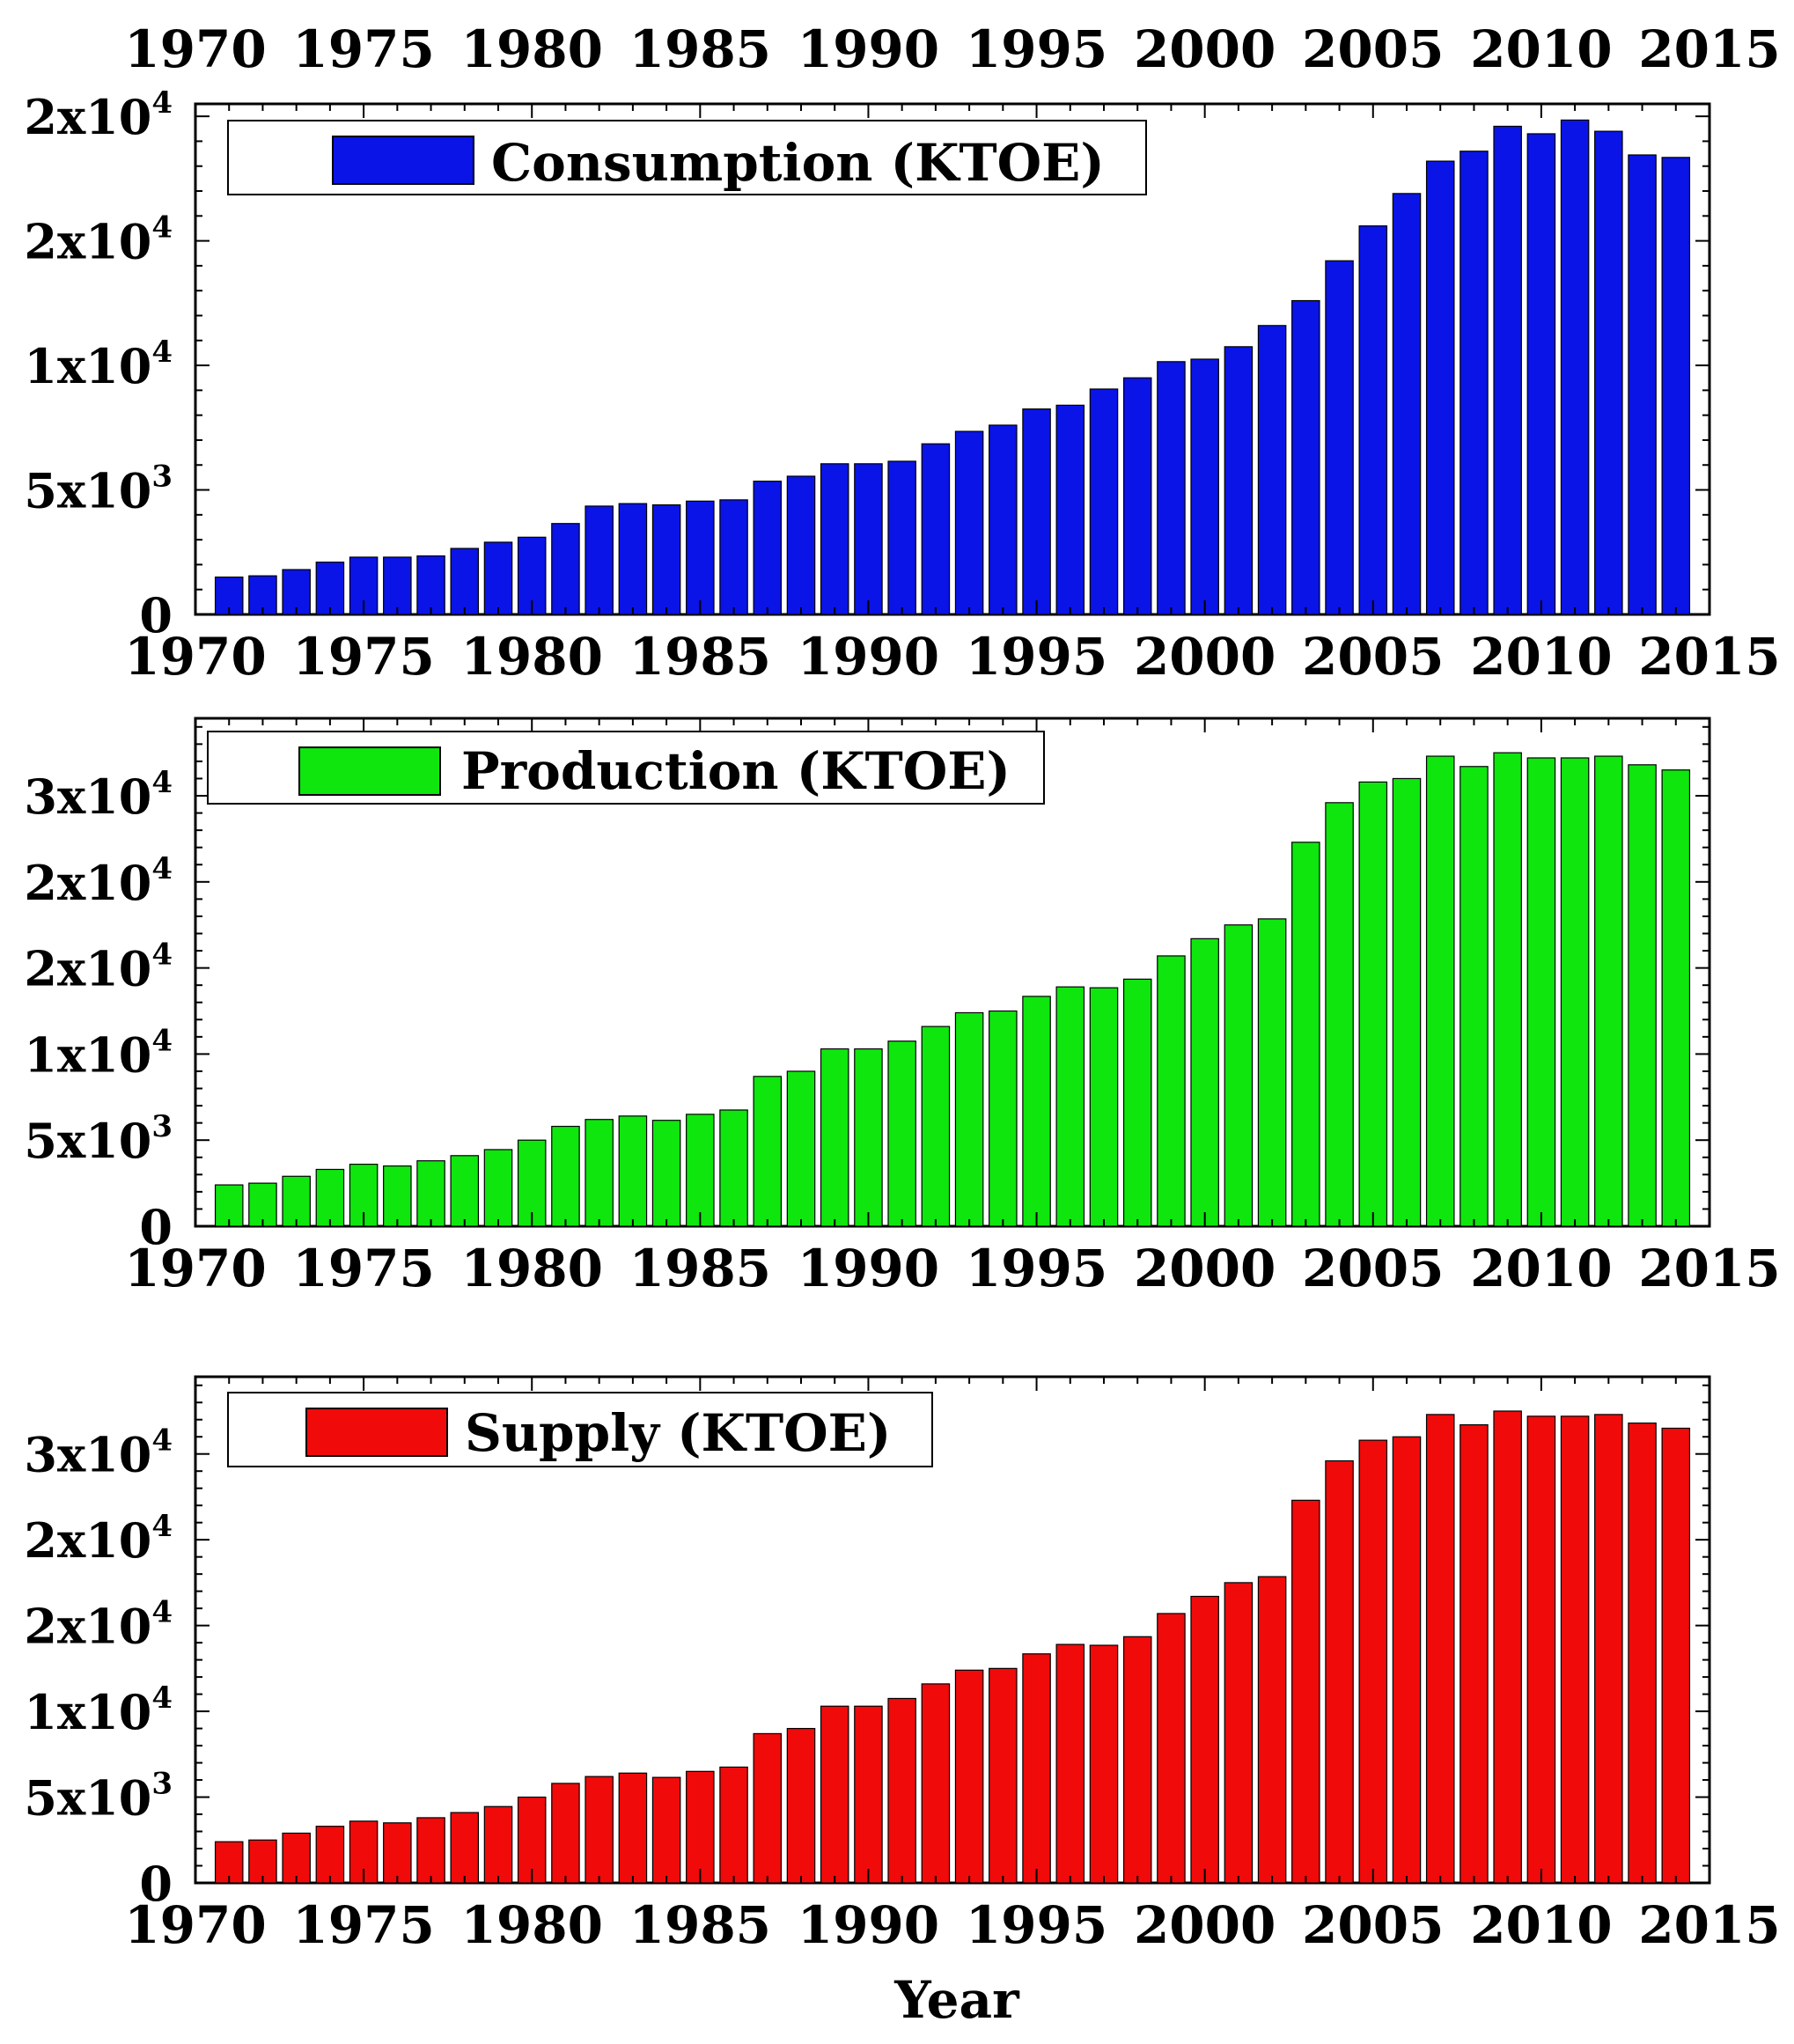 This screenshot has height=2044, width=1794. What do you see at coordinates (700, 49) in the screenshot?
I see `top-x-tick-label: 1985` at bounding box center [700, 49].